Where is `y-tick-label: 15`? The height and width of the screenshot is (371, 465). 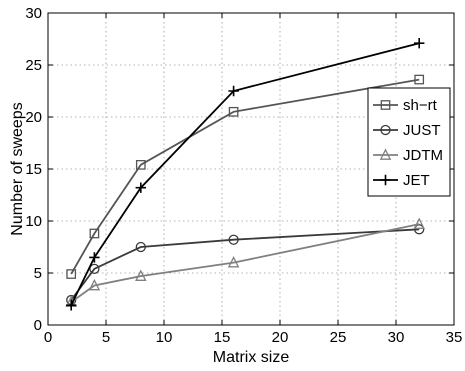 y-tick-label: 15 is located at coordinates (33, 169).